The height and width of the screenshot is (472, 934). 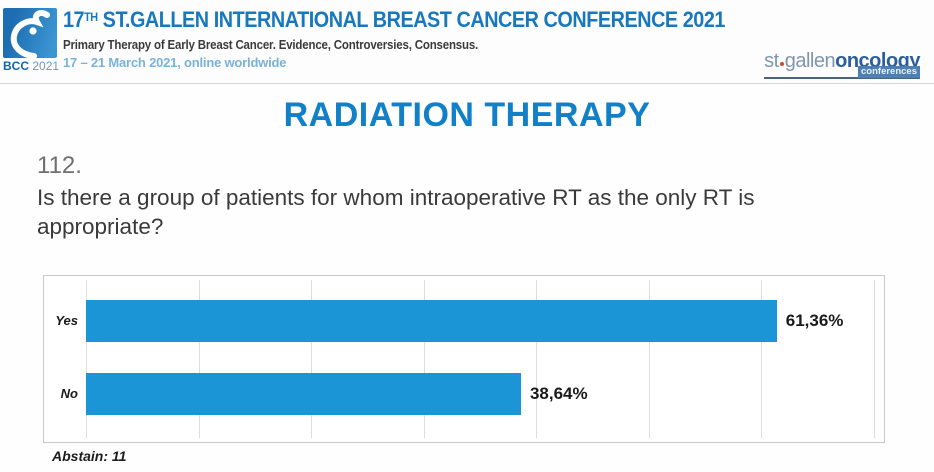 I want to click on logo-st: st, so click(x=771, y=61).